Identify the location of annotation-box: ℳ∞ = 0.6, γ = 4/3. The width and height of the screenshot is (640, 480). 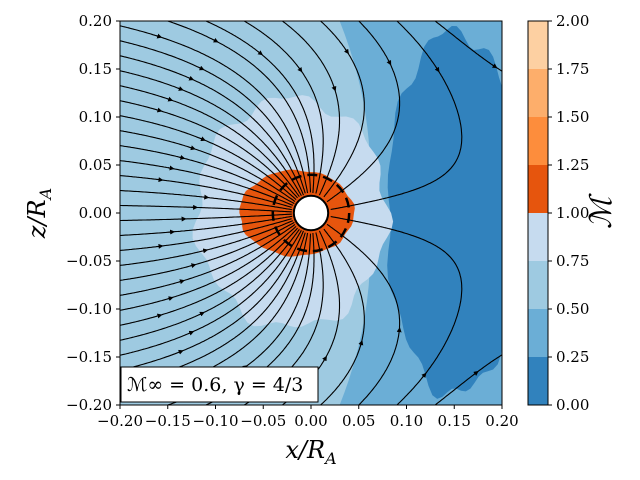
(219, 384).